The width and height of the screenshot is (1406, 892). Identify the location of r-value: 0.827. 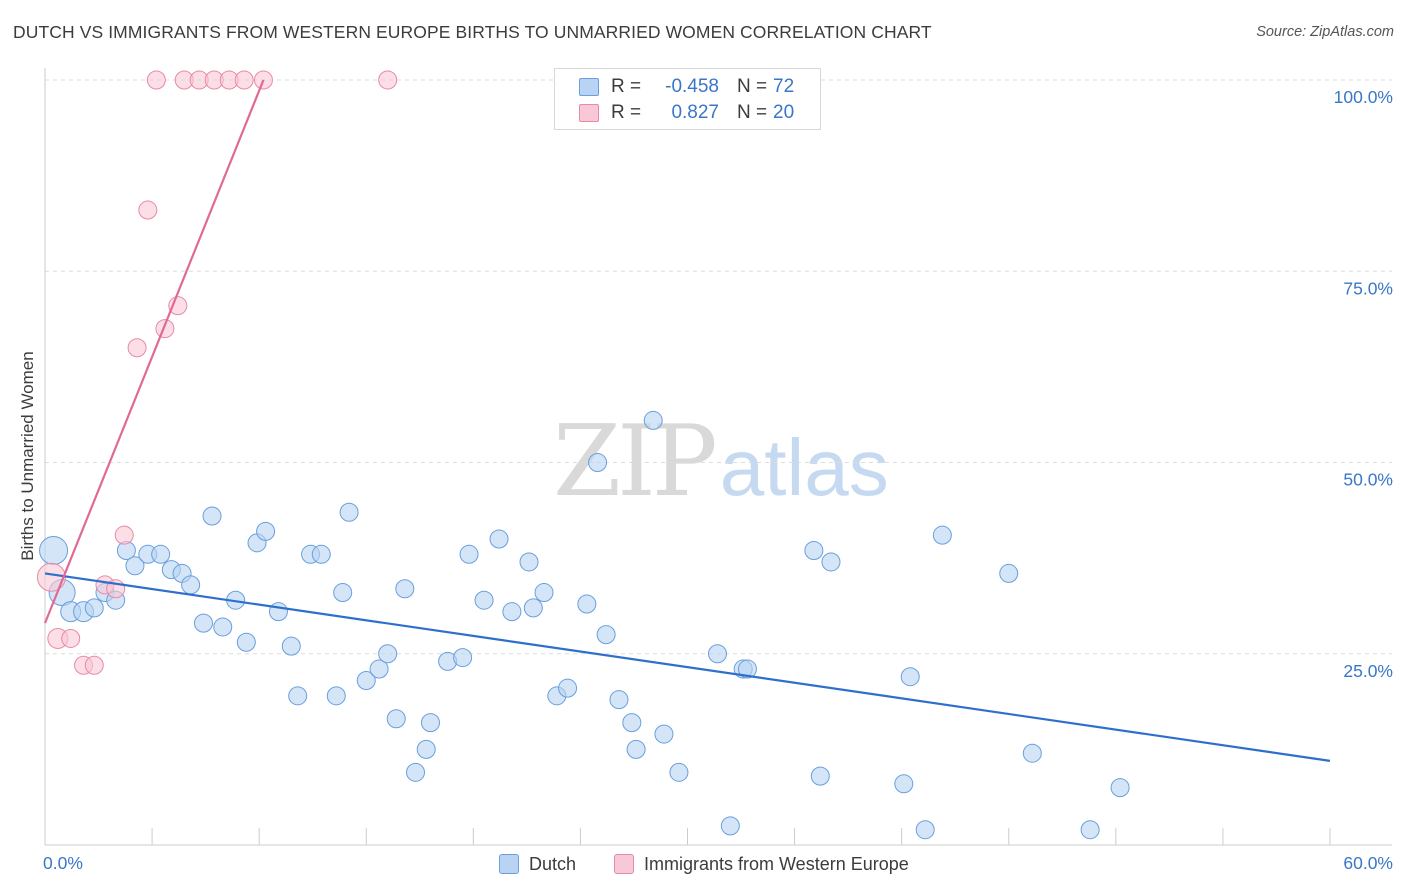
(695, 112).